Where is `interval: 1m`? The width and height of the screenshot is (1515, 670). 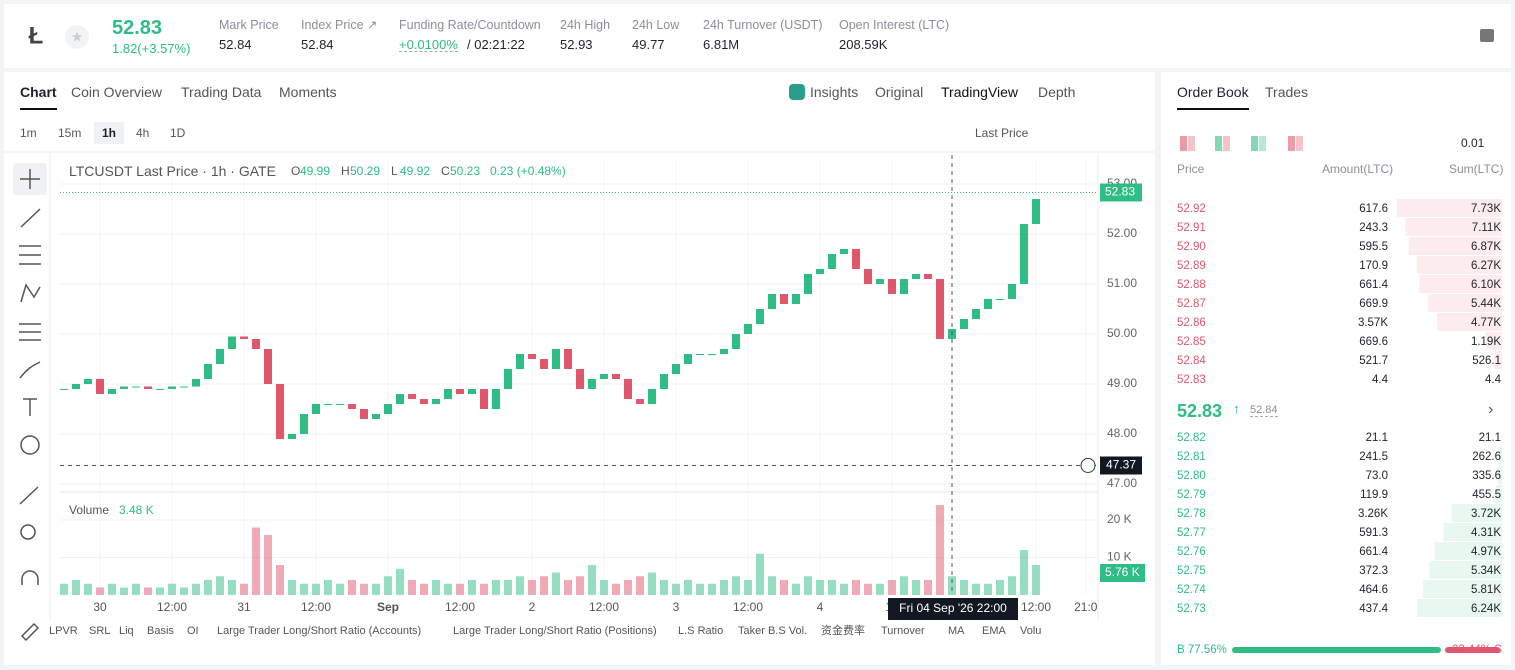
interval: 1m is located at coordinates (28, 133).